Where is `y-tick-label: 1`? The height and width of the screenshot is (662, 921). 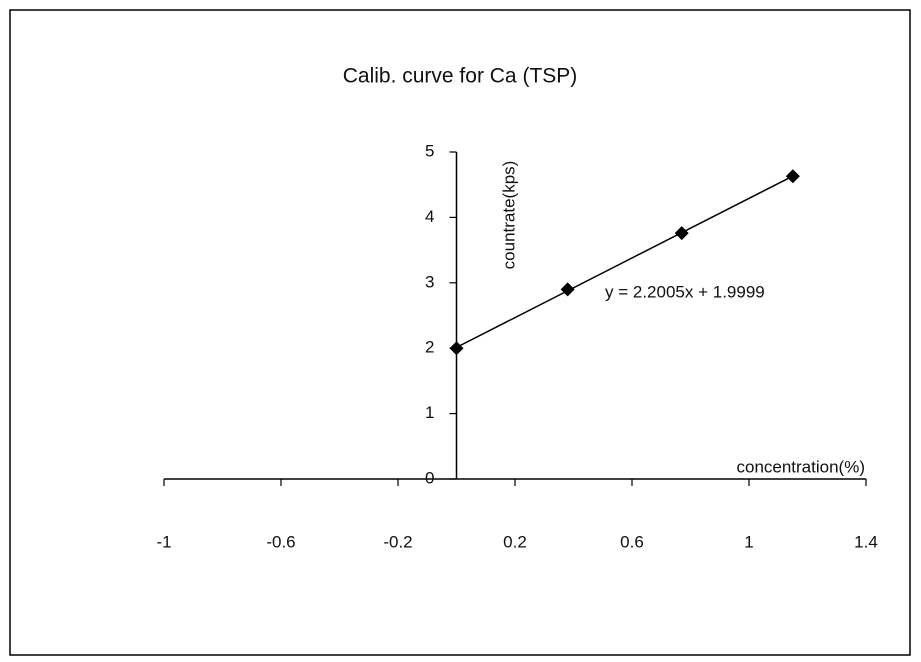
y-tick-label: 1 is located at coordinates (429, 412).